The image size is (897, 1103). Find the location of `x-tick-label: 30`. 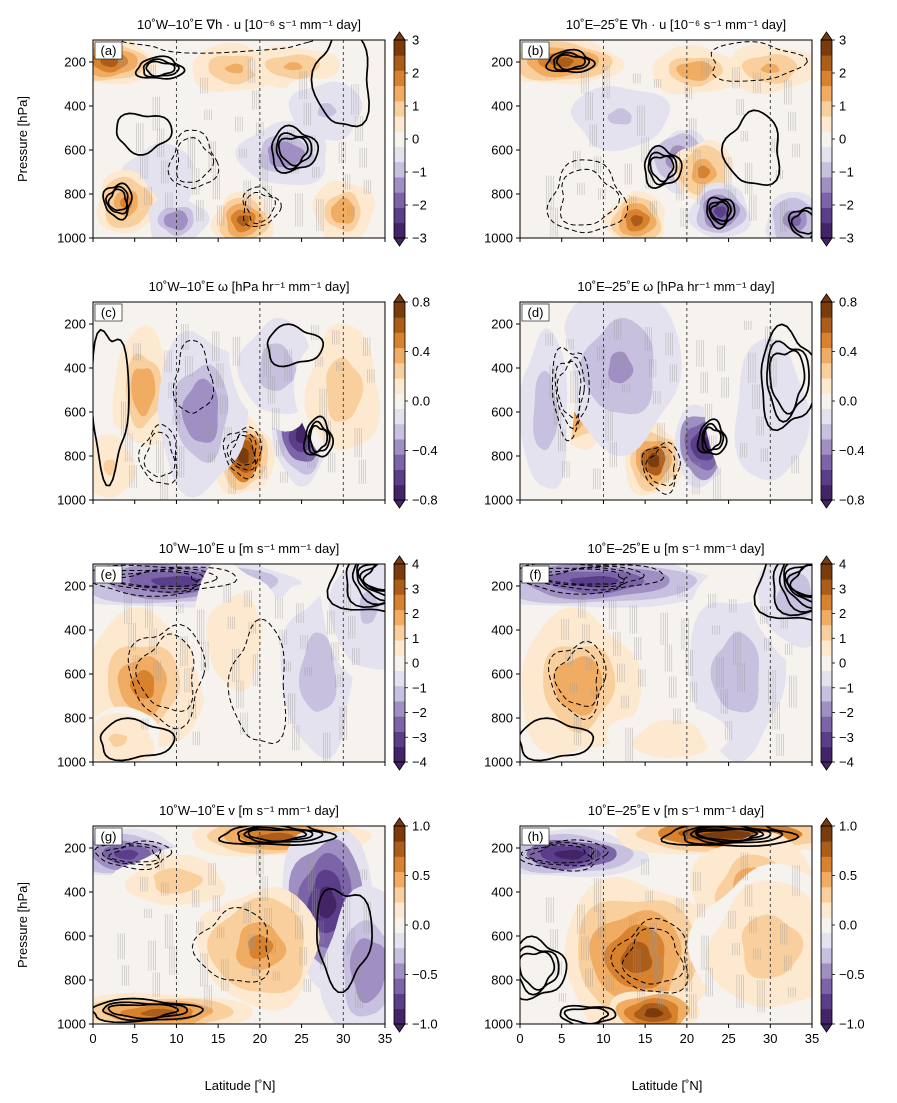

x-tick-label: 30 is located at coordinates (770, 1038).